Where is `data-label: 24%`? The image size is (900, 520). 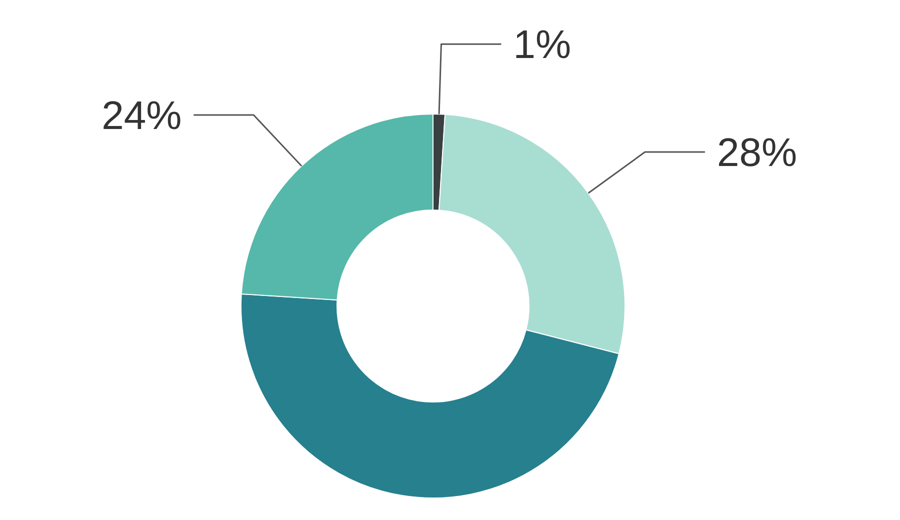 data-label: 24% is located at coordinates (142, 116).